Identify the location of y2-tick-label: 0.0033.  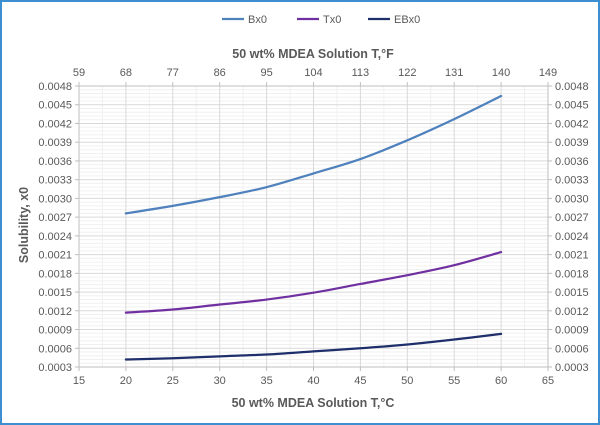
(572, 181).